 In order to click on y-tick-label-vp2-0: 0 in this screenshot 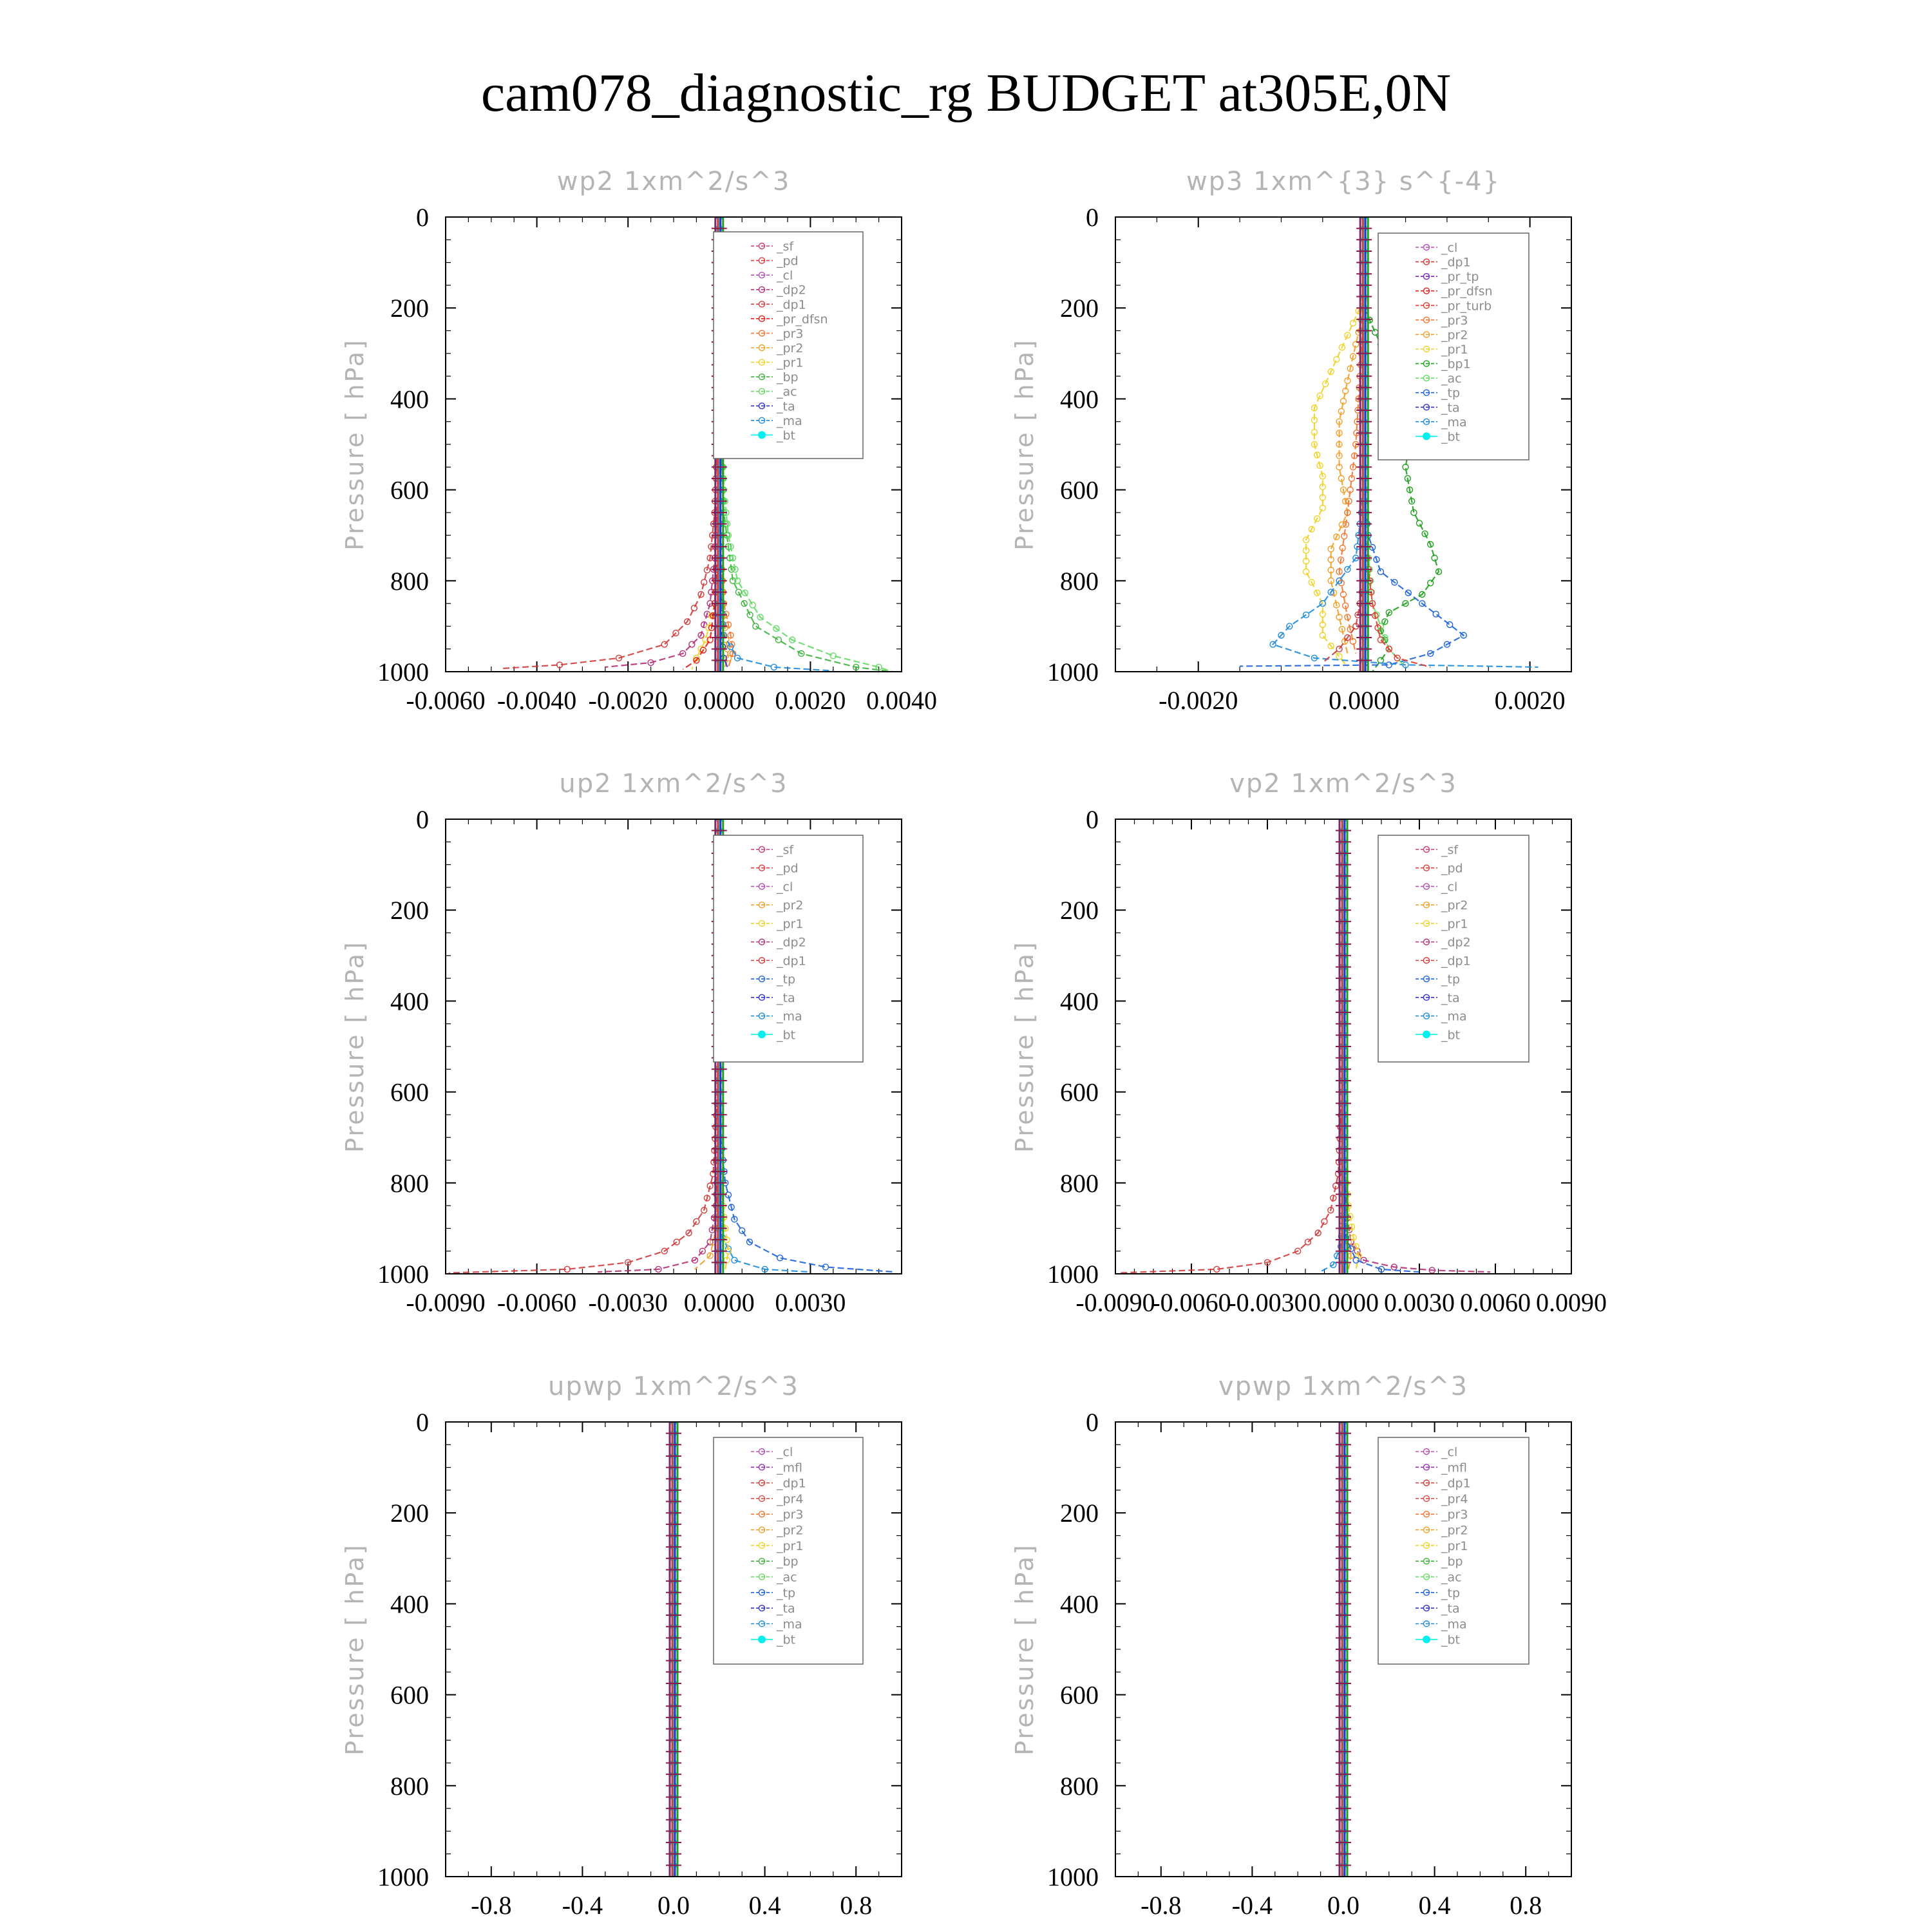, I will do `click(1092, 819)`.